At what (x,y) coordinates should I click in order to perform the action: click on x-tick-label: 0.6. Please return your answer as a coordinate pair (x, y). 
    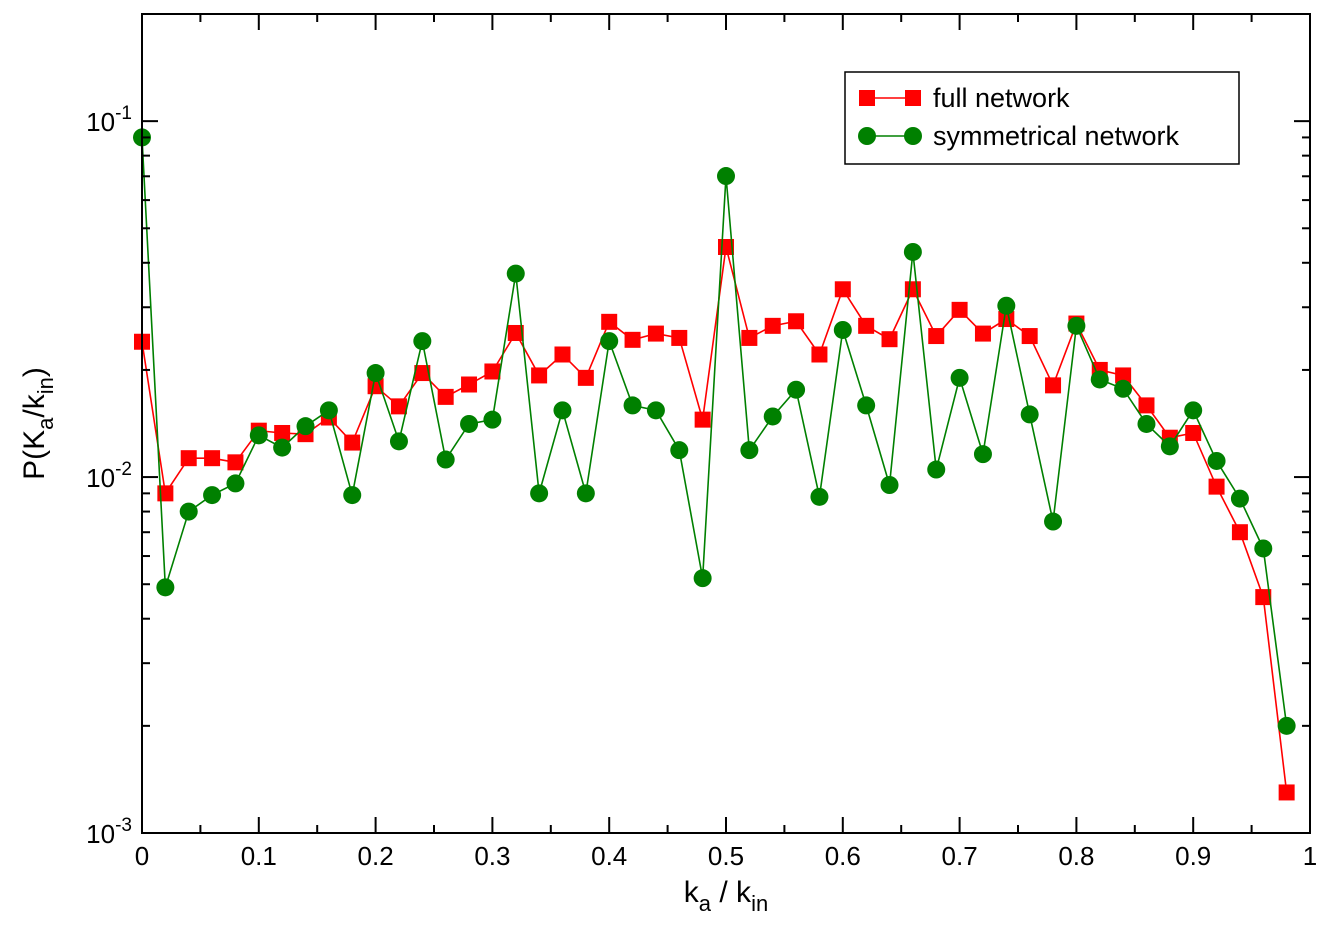
    Looking at the image, I should click on (843, 856).